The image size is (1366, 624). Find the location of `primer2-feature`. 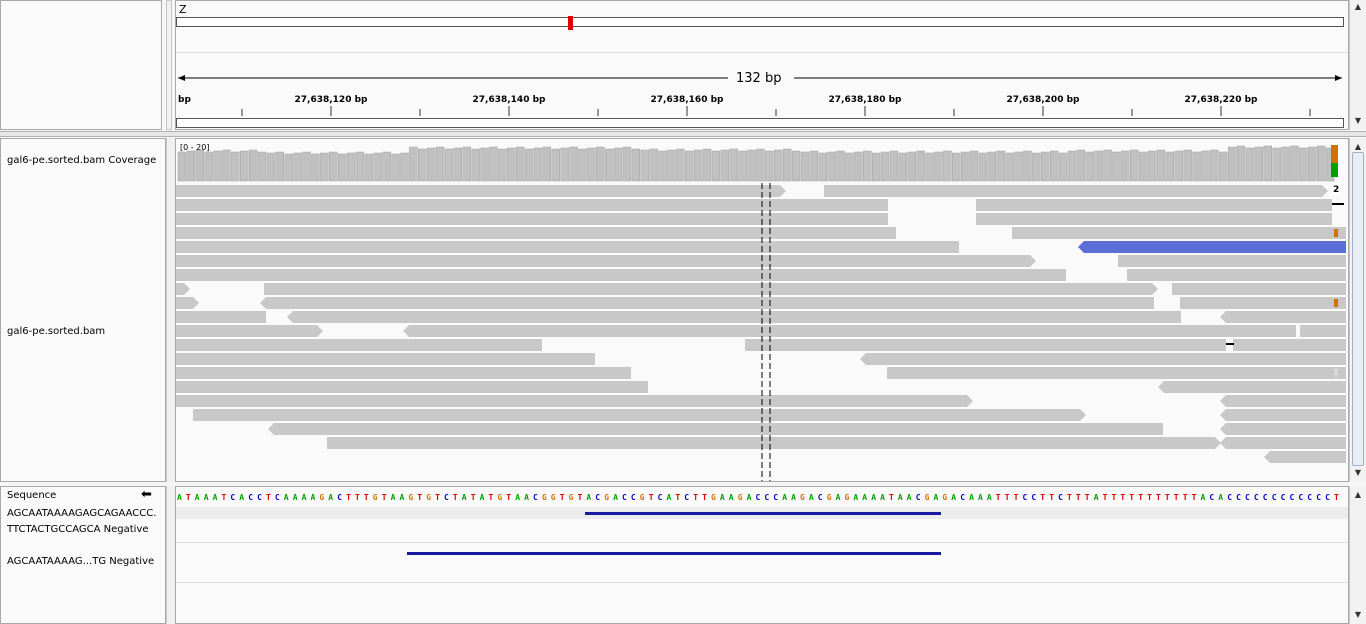

primer2-feature is located at coordinates (674, 553).